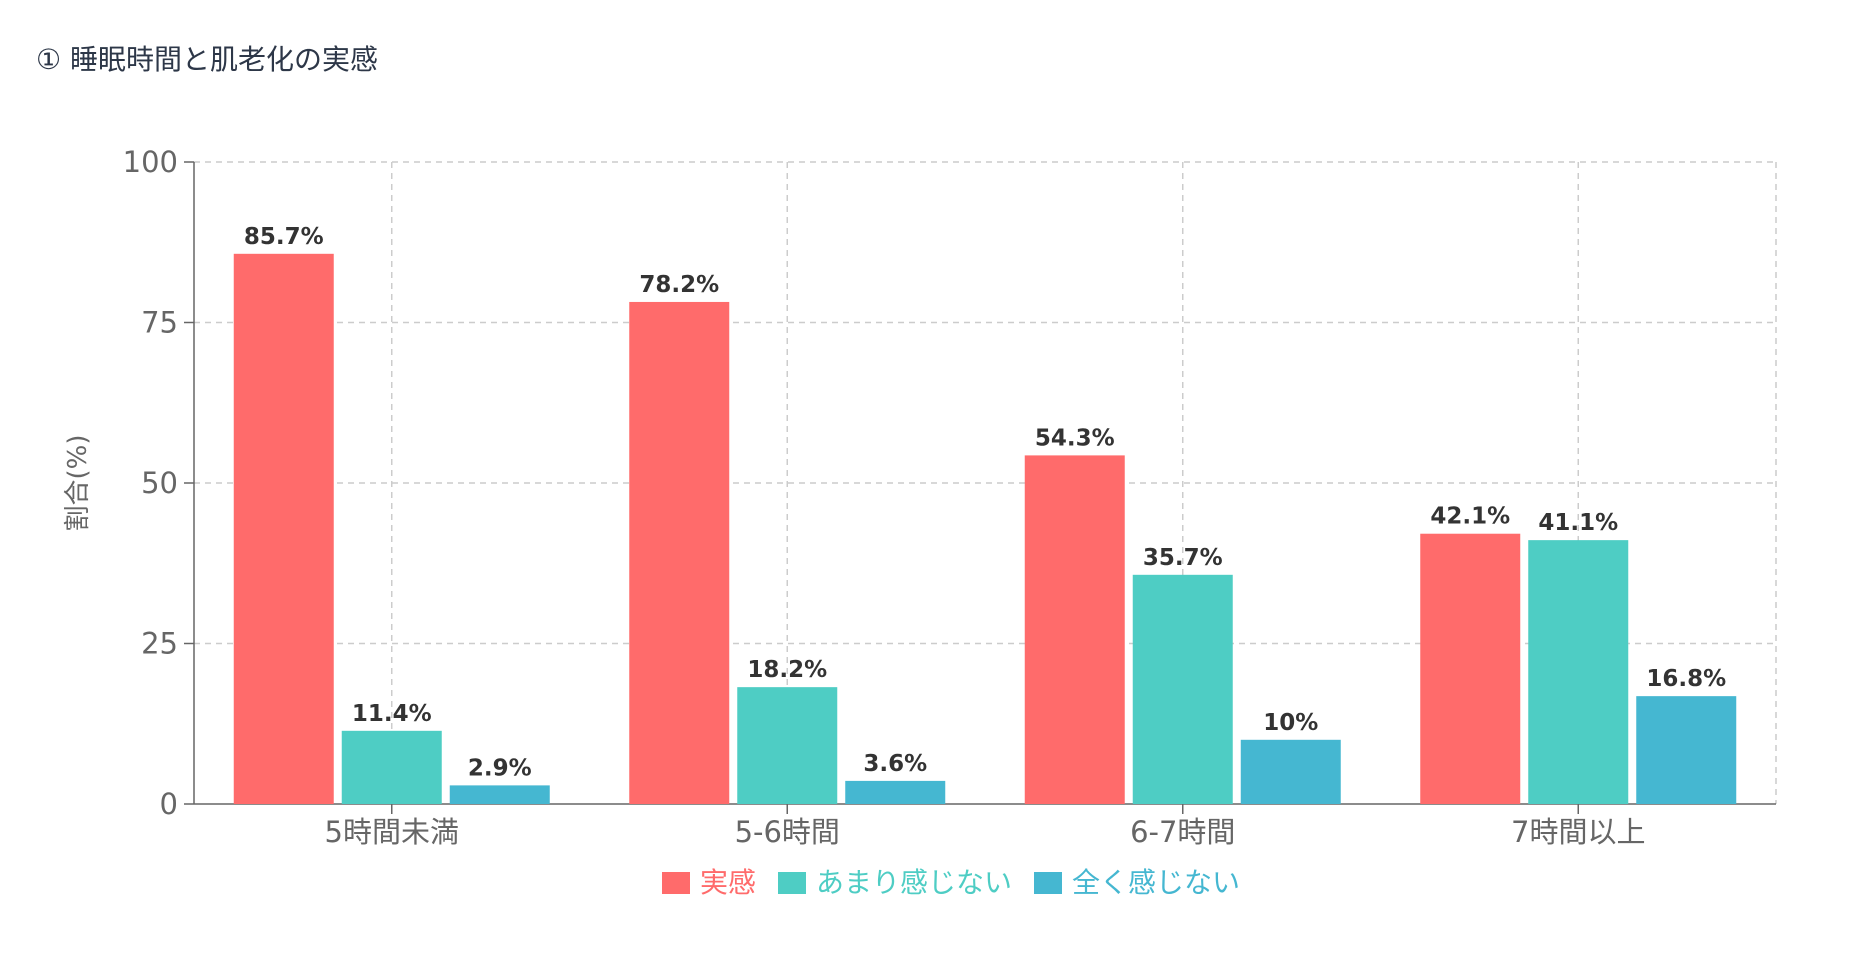 This screenshot has height=960, width=1874. I want to click on x-tick-label: 5-6時間, so click(787, 832).